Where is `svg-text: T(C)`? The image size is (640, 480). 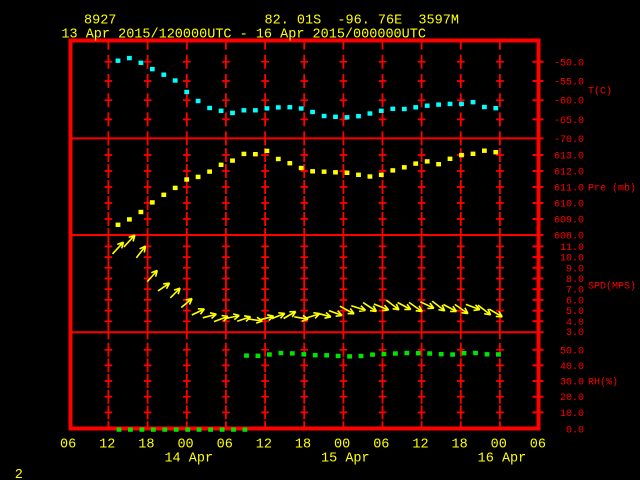 svg-text: T(C) is located at coordinates (600, 92).